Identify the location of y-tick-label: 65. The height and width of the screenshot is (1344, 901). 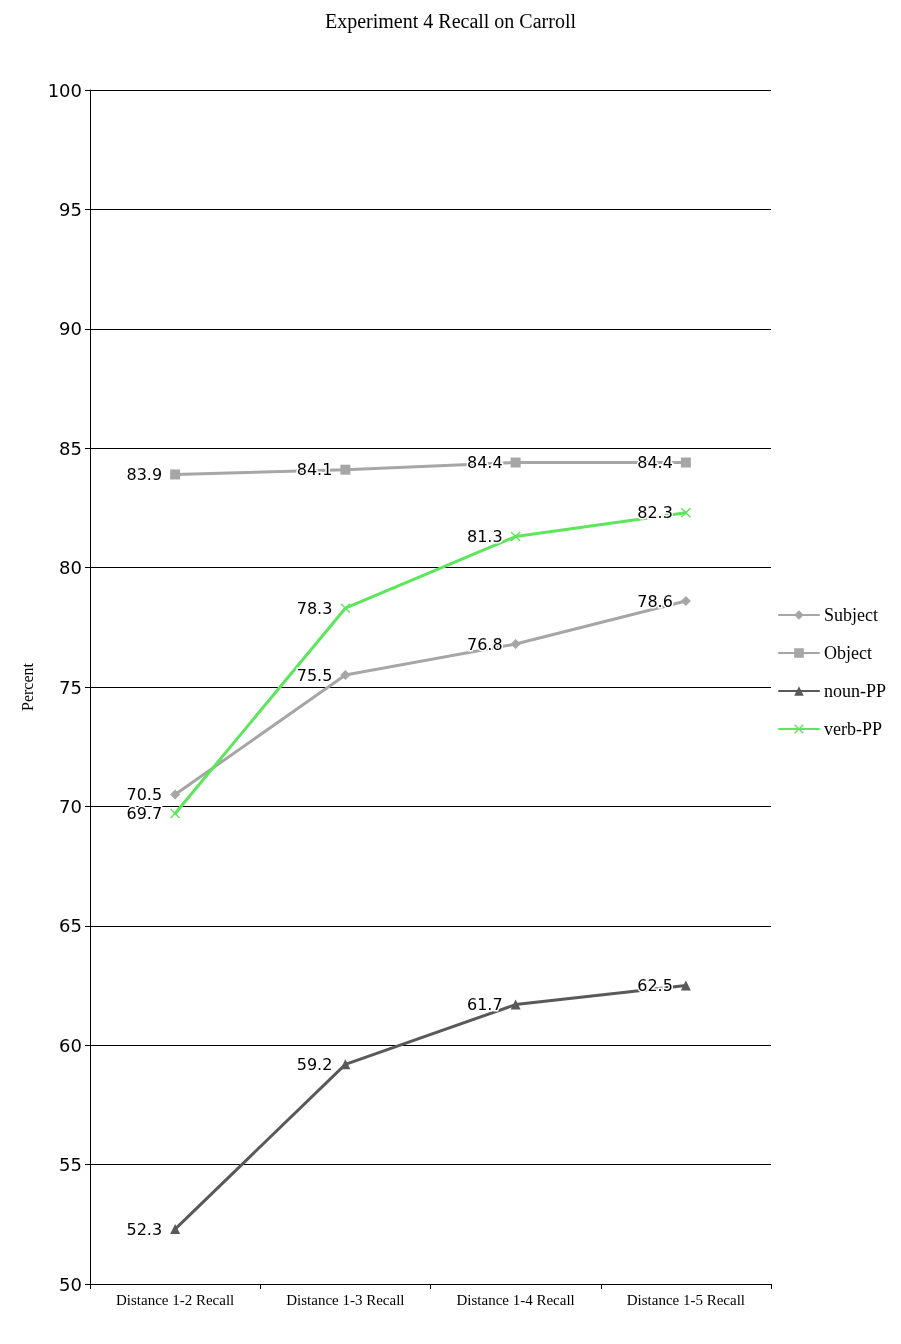
(70, 926).